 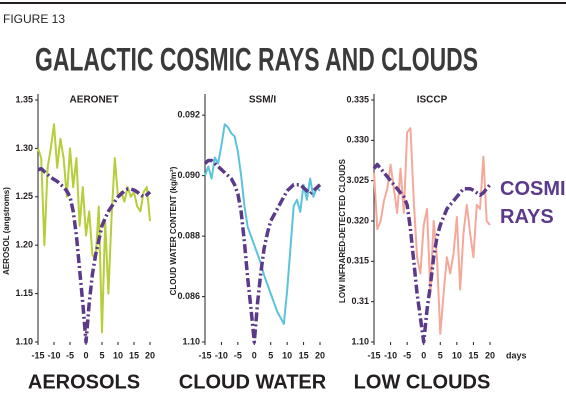 I want to click on panel-caption: AEROSOLS, so click(x=84, y=382).